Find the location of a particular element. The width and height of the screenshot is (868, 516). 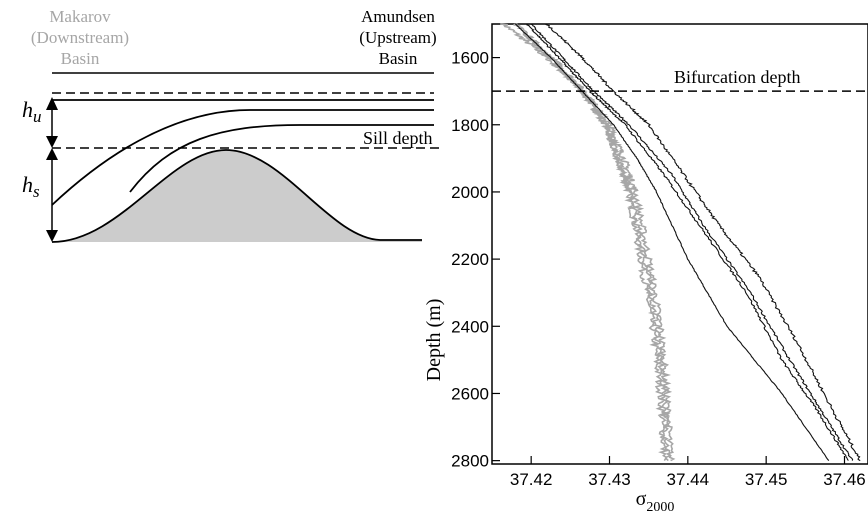

downstream-label-line3: Basin is located at coordinates (80, 58).